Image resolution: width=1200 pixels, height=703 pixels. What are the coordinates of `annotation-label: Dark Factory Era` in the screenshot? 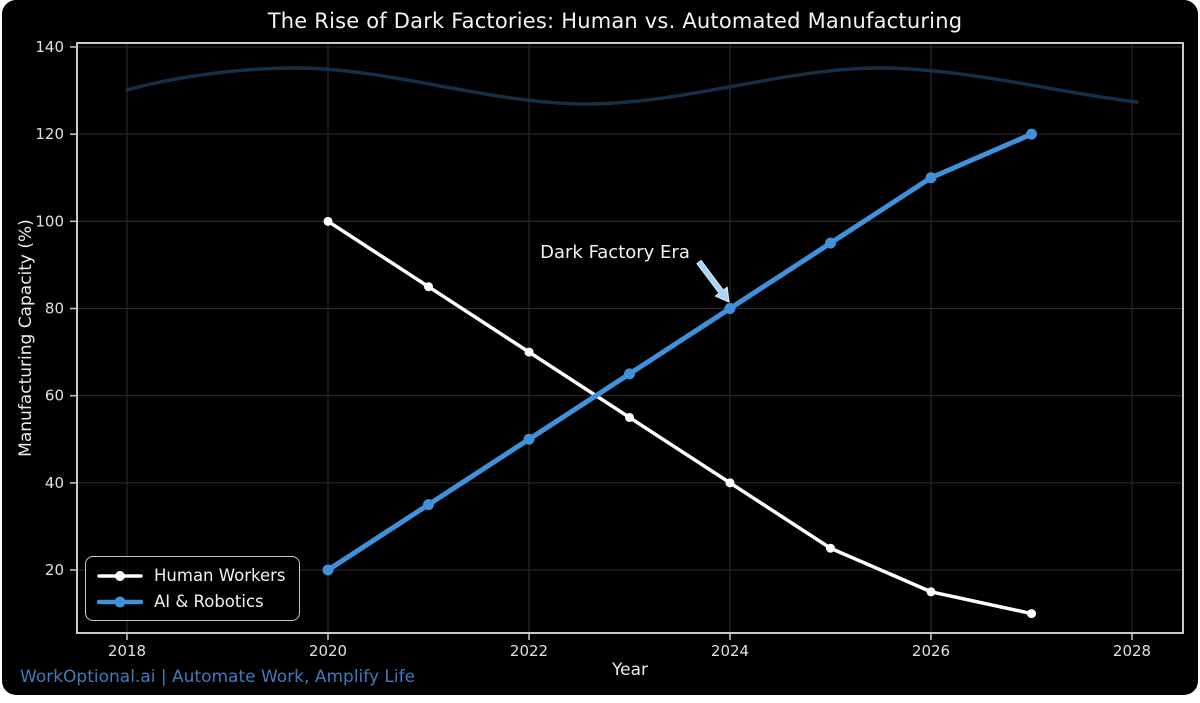 It's located at (615, 252).